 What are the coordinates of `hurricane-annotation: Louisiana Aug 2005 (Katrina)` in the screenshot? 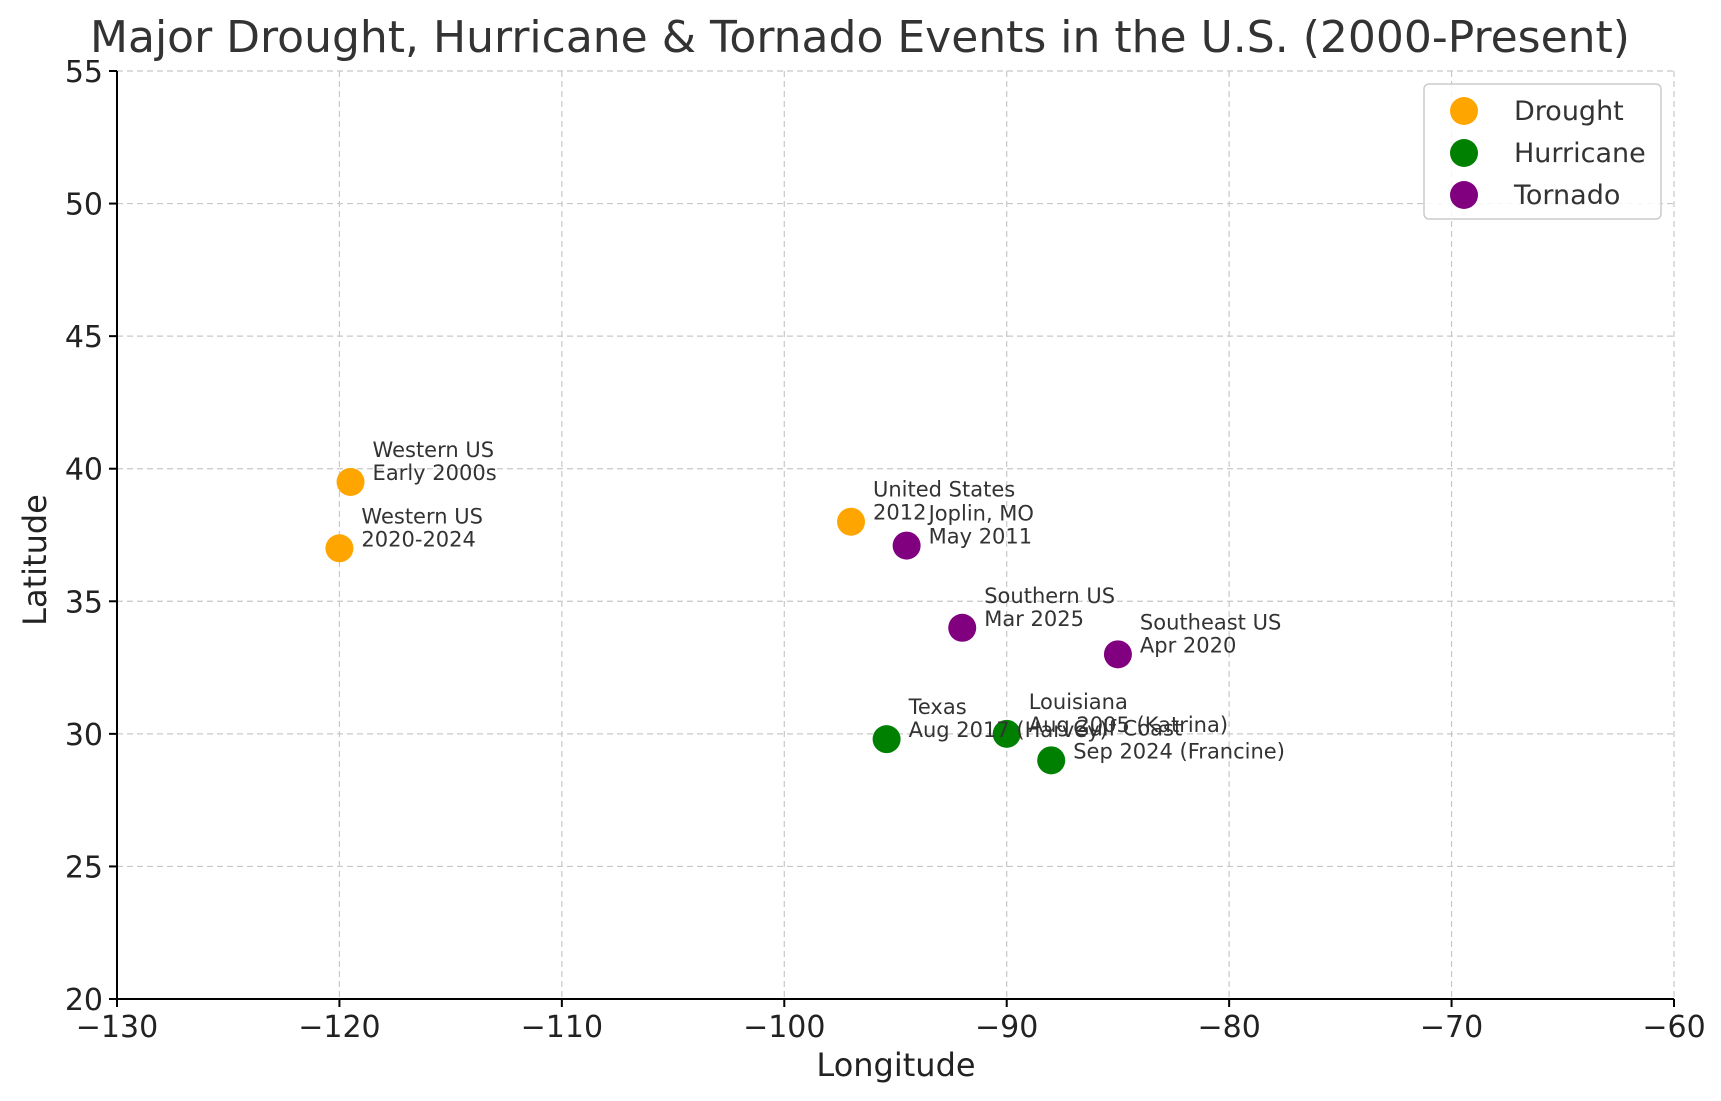 It's located at (1128, 713).